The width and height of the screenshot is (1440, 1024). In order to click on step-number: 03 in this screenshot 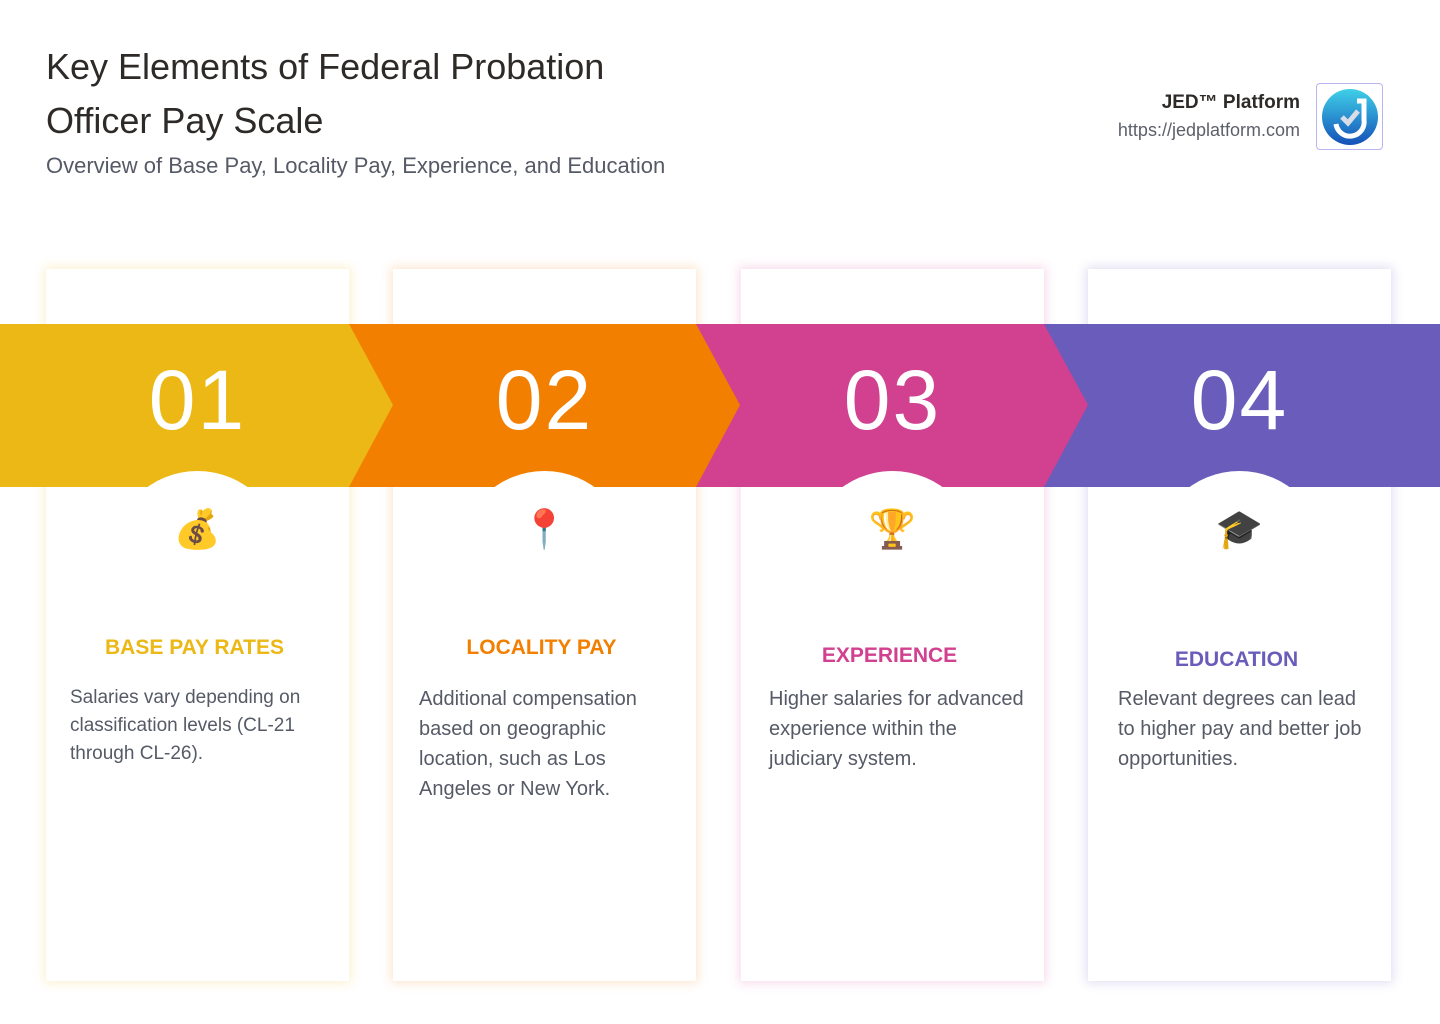, I will do `click(892, 400)`.